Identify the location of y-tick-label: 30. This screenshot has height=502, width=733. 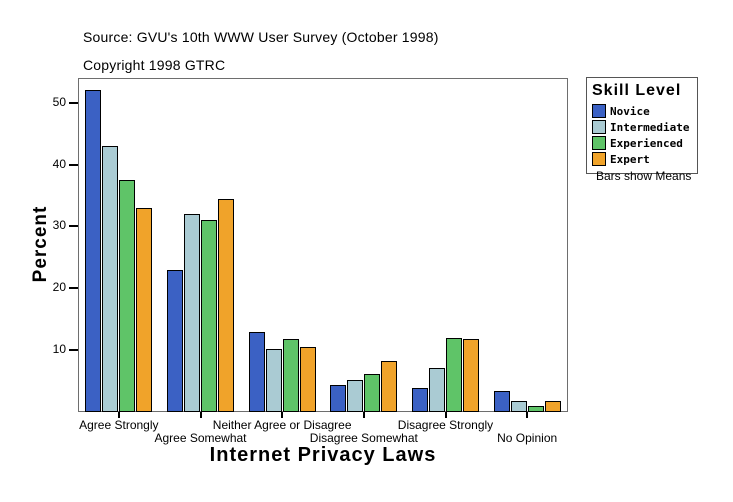
(59, 225).